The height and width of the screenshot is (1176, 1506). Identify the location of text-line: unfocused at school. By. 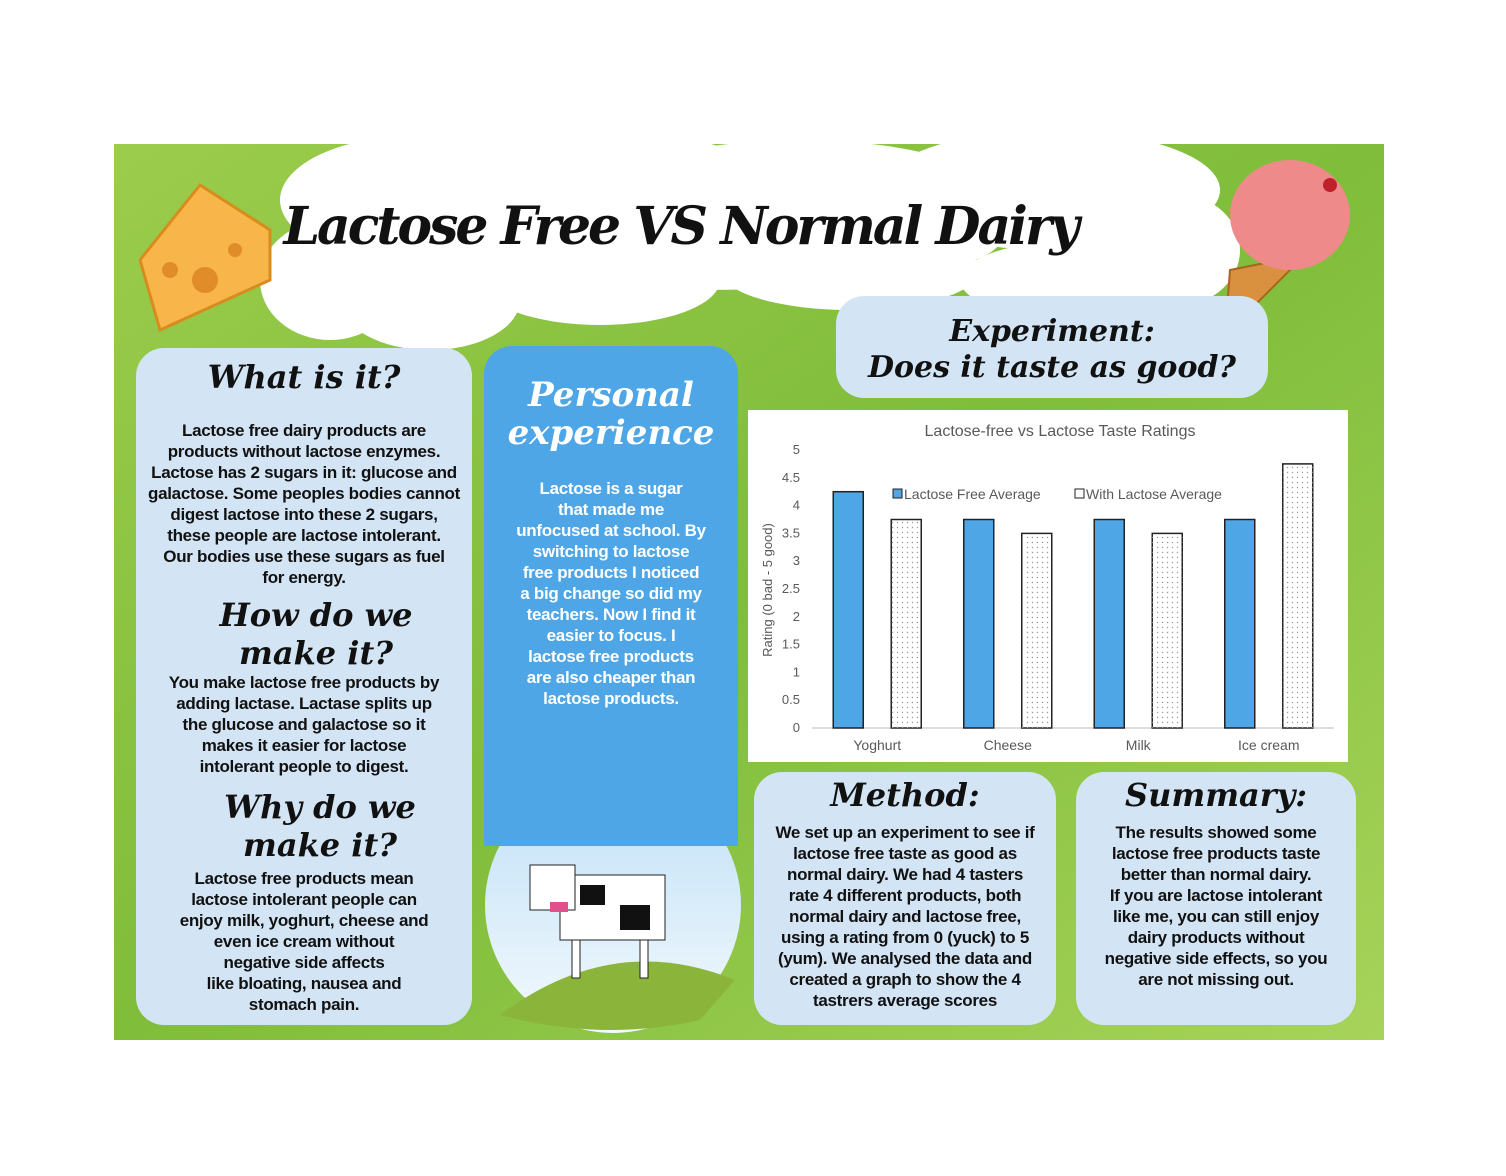
(611, 530).